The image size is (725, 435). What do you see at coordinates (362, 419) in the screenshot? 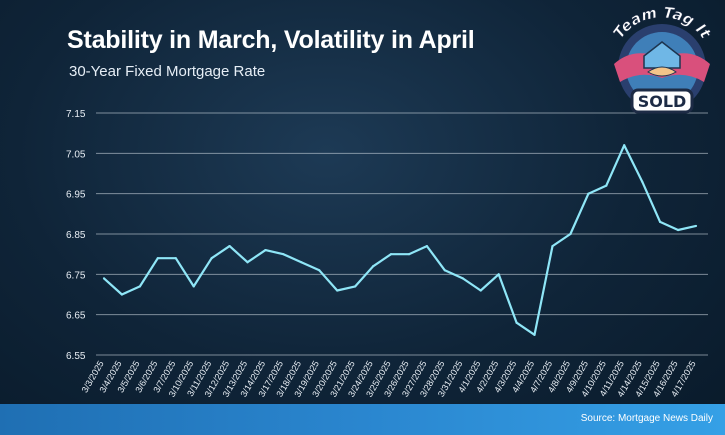
I see `footer-bar: Source: Mortgage News Daily` at bounding box center [362, 419].